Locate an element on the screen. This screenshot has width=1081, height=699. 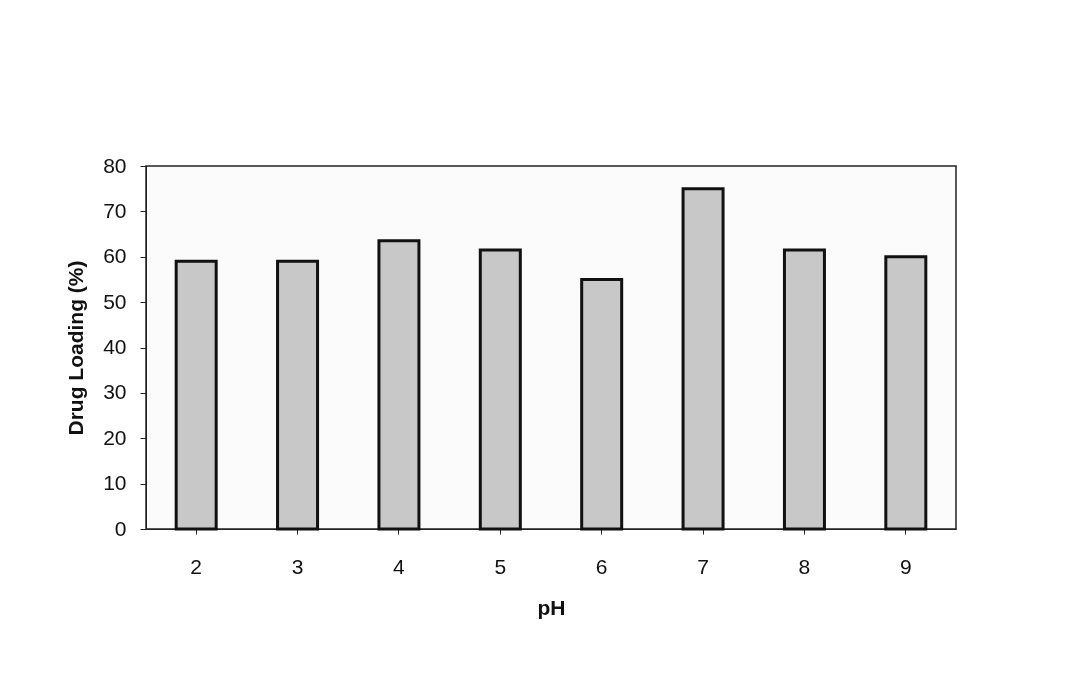
x-tick-label: 4 is located at coordinates (399, 566).